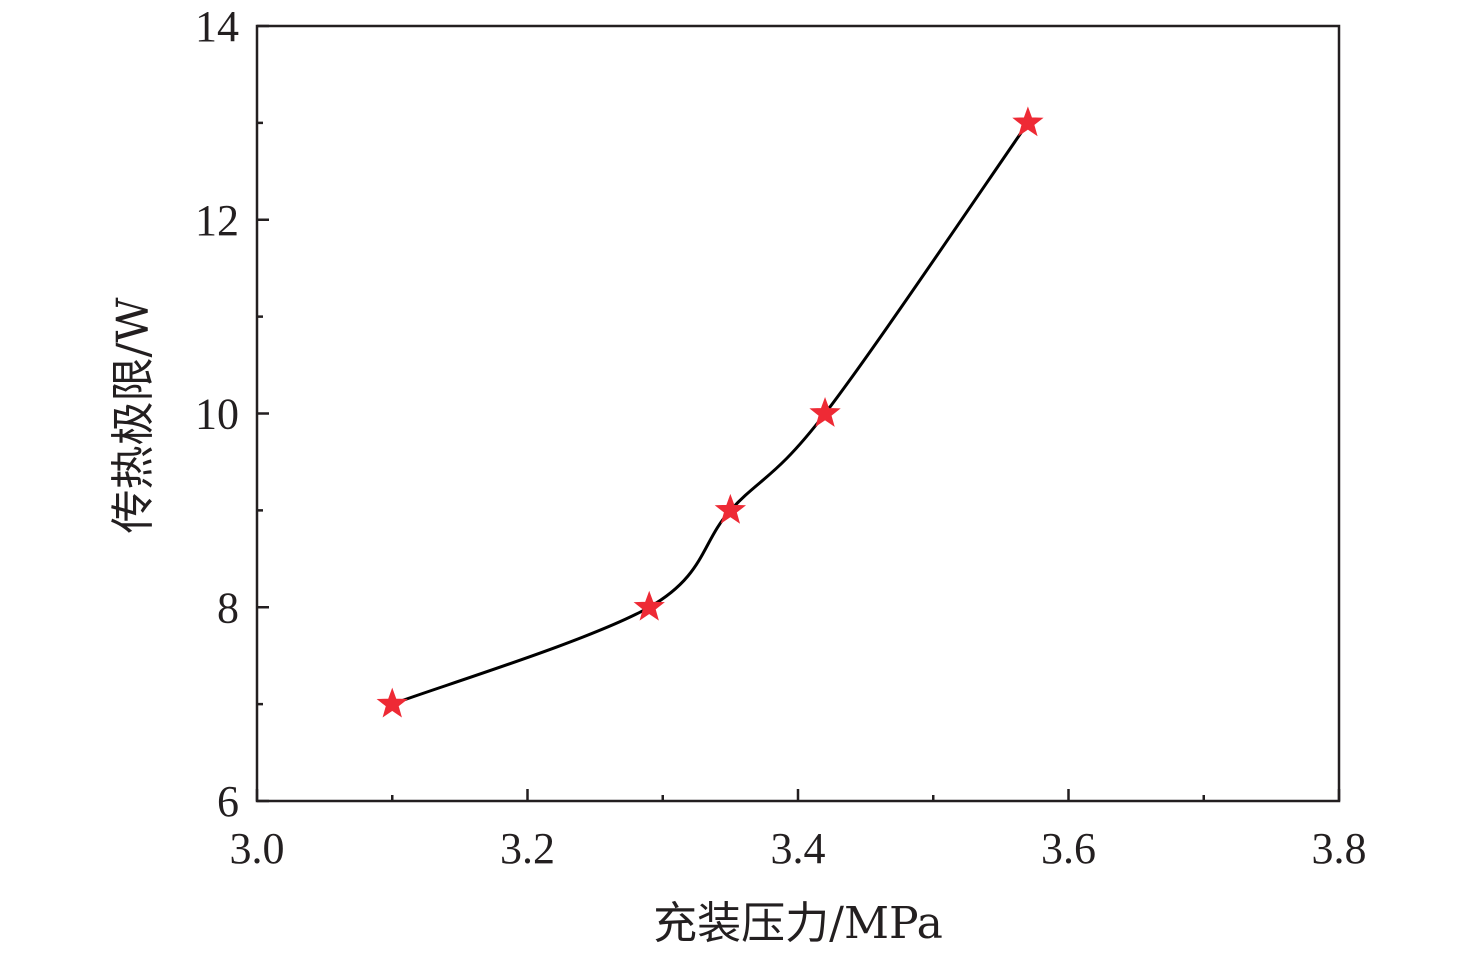  Describe the element at coordinates (257, 848) in the screenshot. I see `x-tick-label: 3.0` at that location.